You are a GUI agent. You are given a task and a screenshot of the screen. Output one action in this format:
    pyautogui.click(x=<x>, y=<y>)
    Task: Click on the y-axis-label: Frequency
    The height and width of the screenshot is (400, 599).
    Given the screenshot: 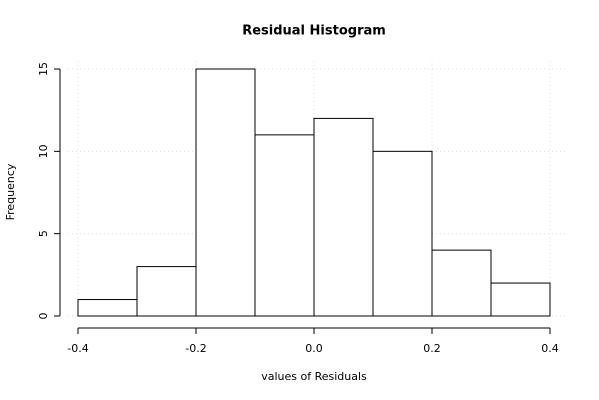 What is the action you would take?
    pyautogui.click(x=10, y=191)
    